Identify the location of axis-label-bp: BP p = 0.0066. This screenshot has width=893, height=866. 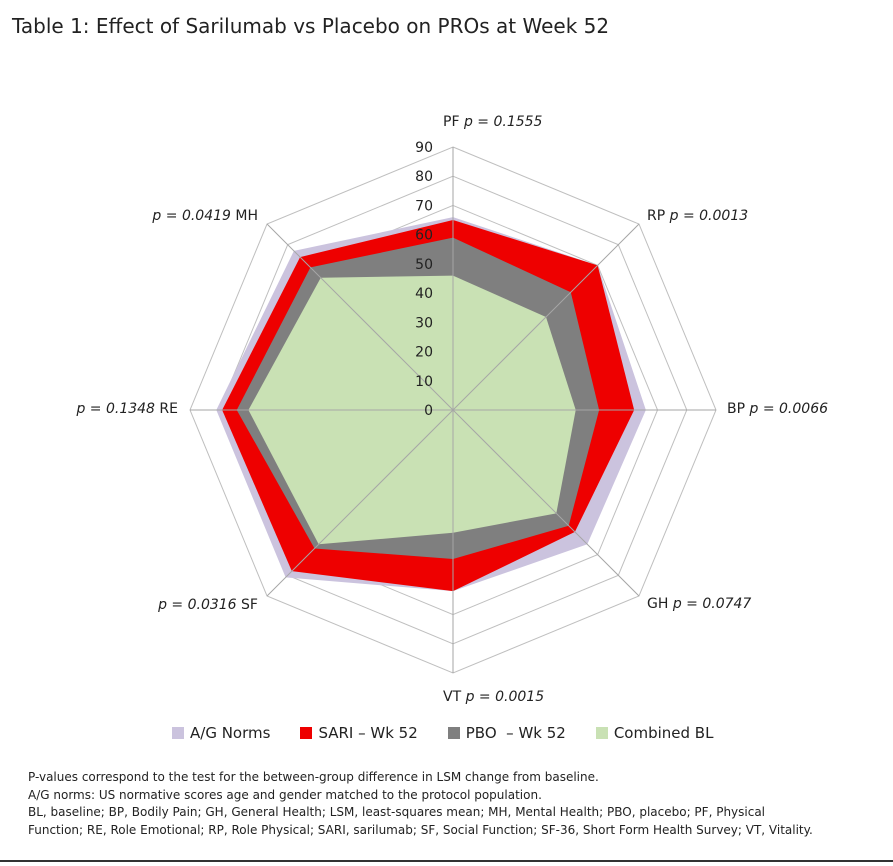
(777, 409).